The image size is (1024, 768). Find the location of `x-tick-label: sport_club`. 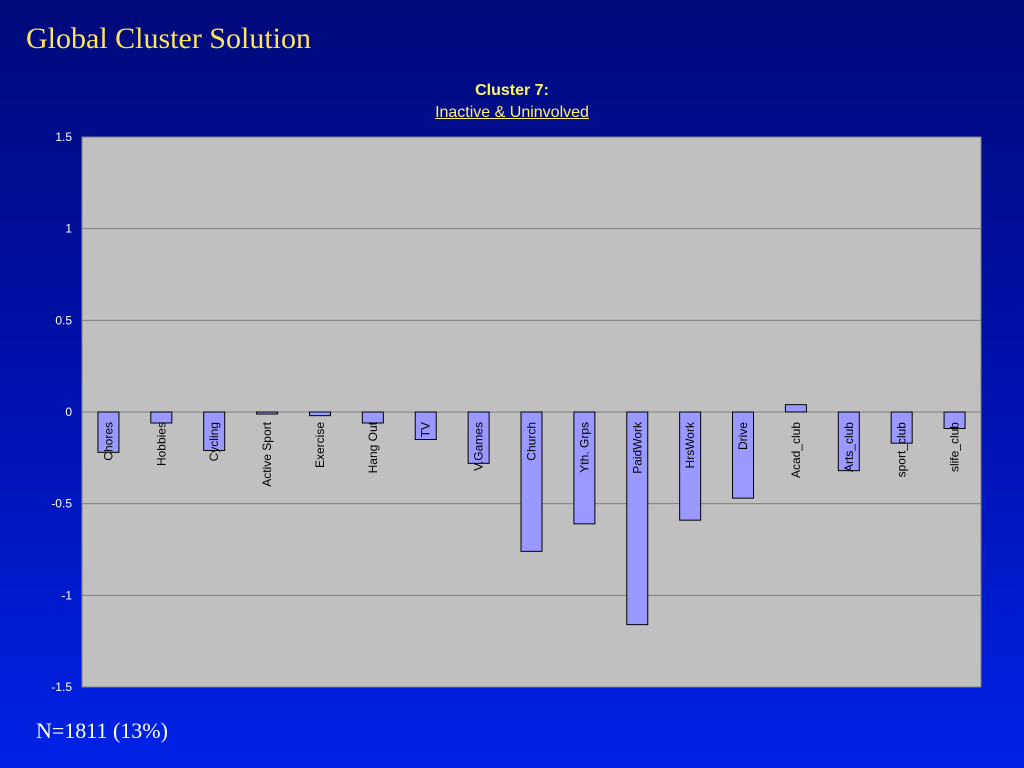

x-tick-label: sport_club is located at coordinates (902, 450).